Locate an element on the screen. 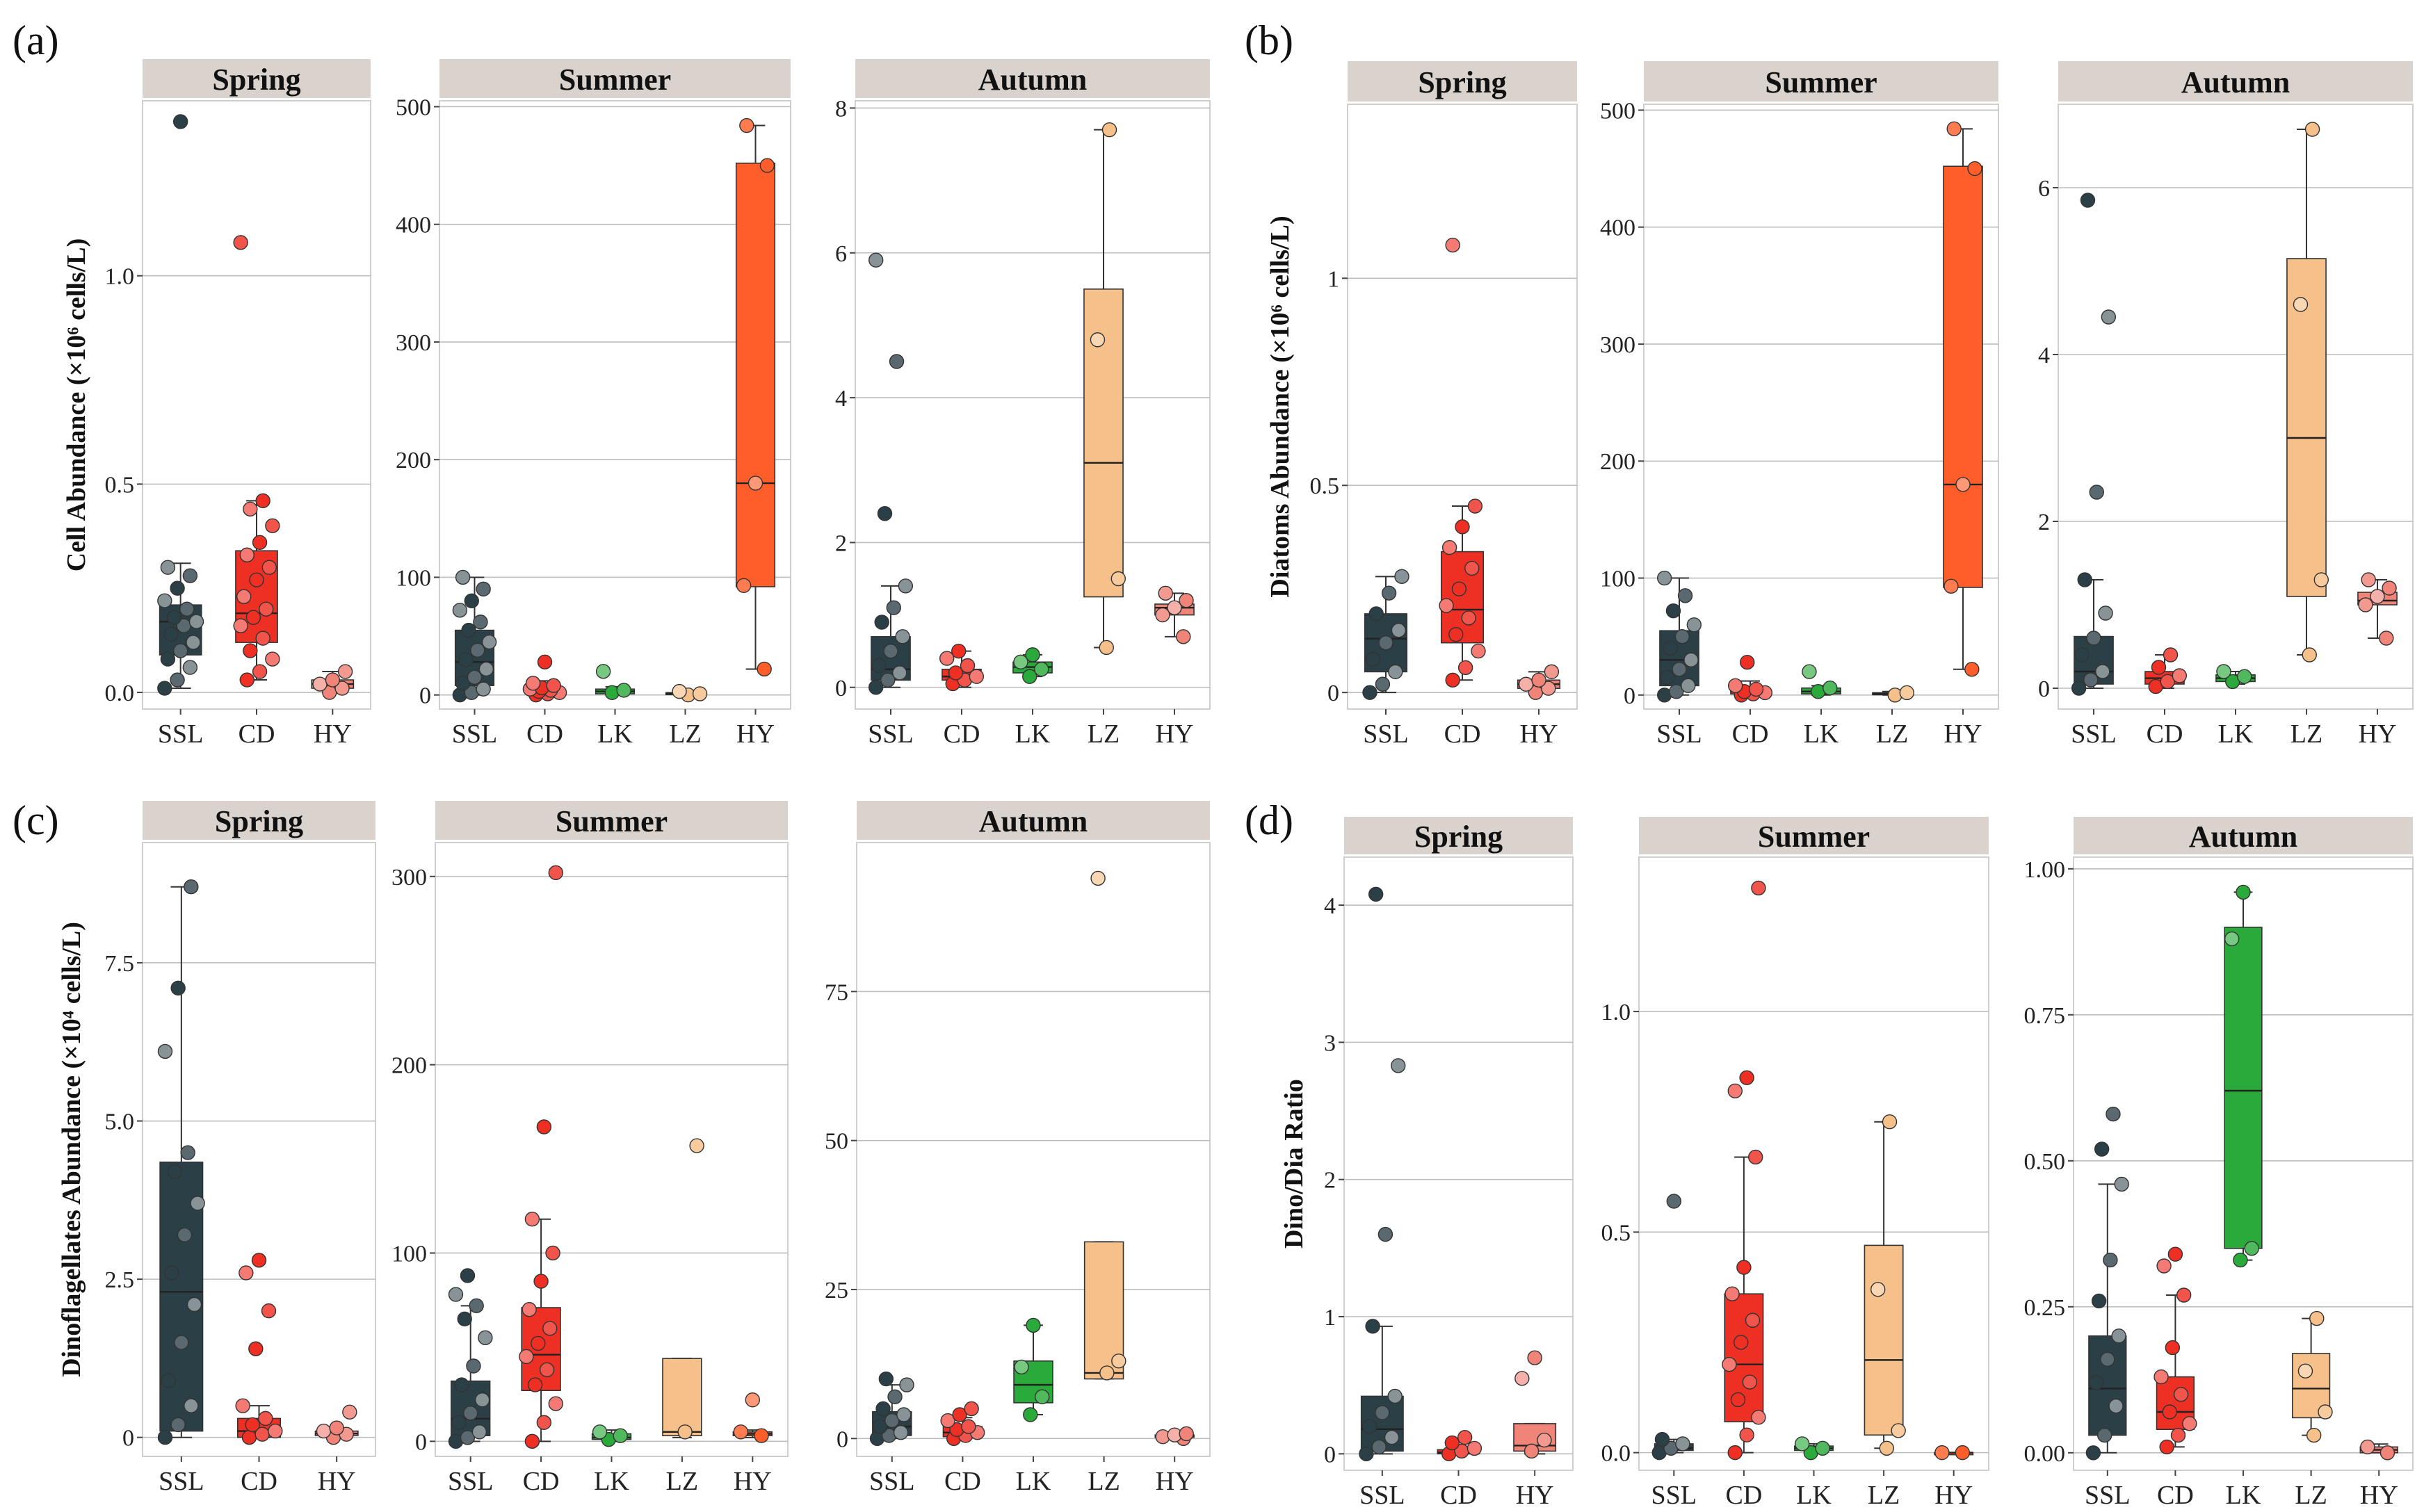 This screenshot has height=1512, width=2424. y-tick-label: 3 is located at coordinates (1330, 1043).